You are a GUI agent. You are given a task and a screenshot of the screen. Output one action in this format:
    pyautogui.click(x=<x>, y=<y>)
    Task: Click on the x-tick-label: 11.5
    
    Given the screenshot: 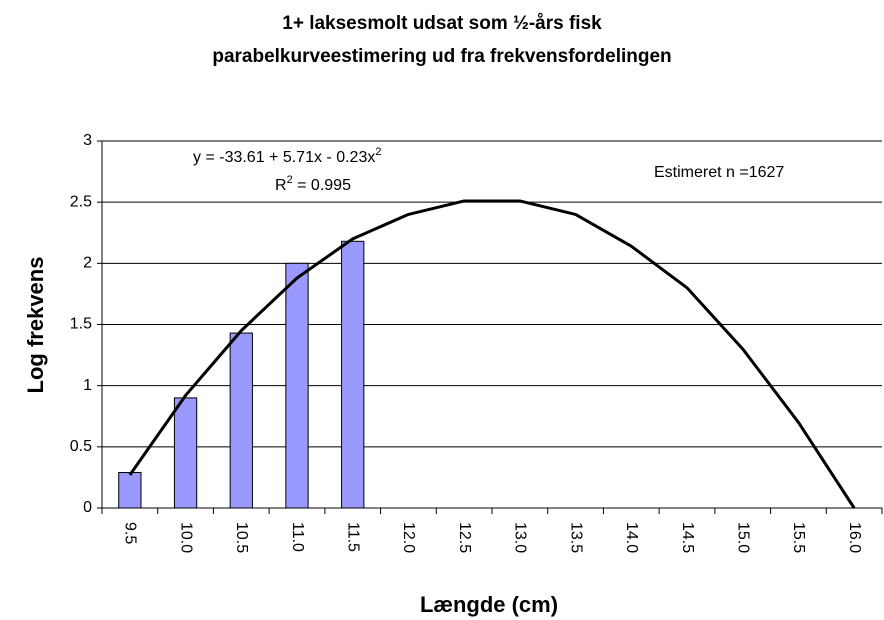 What is the action you would take?
    pyautogui.click(x=352, y=537)
    